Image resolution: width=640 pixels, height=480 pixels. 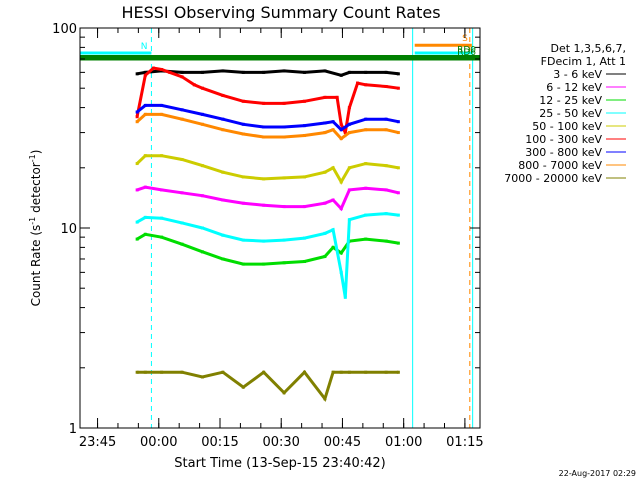 I want to click on x-tick-label-0: 23:45, so click(x=97, y=442).